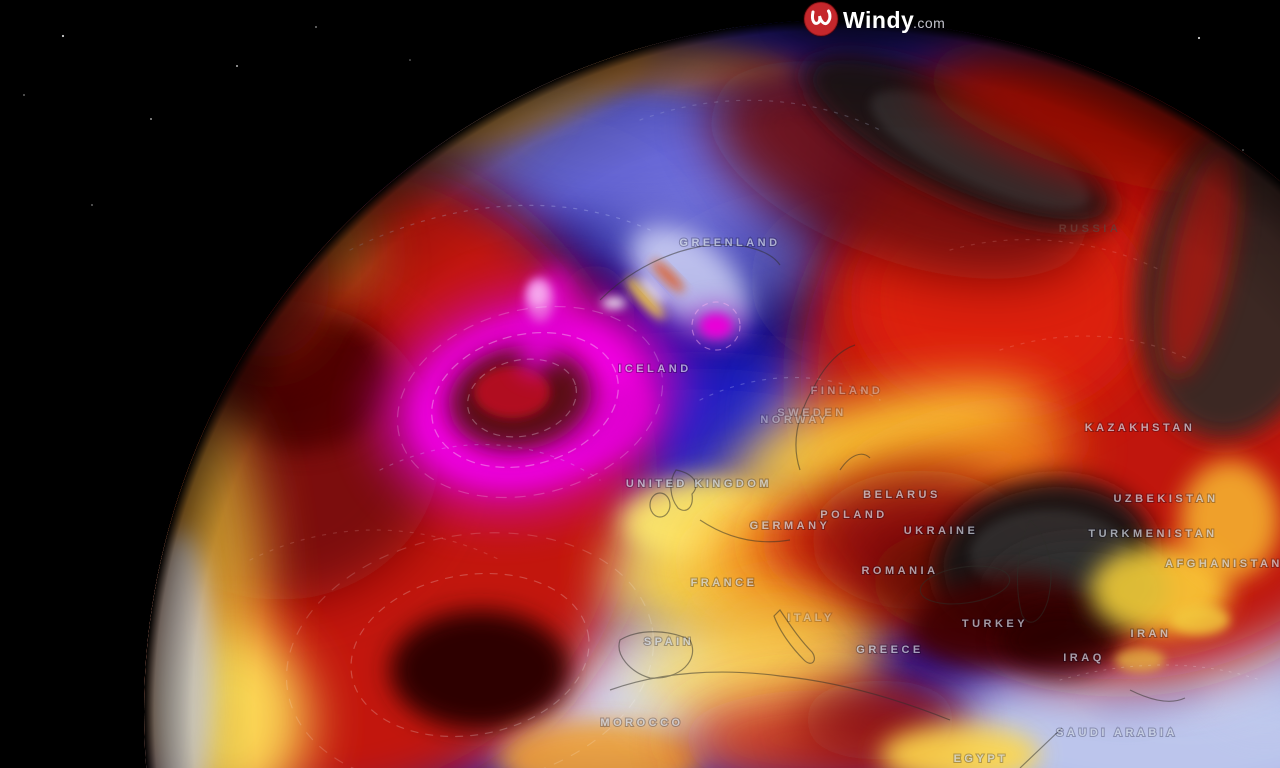  Describe the element at coordinates (641, 723) in the screenshot. I see `map-label-morocco: MOROCCO` at that location.